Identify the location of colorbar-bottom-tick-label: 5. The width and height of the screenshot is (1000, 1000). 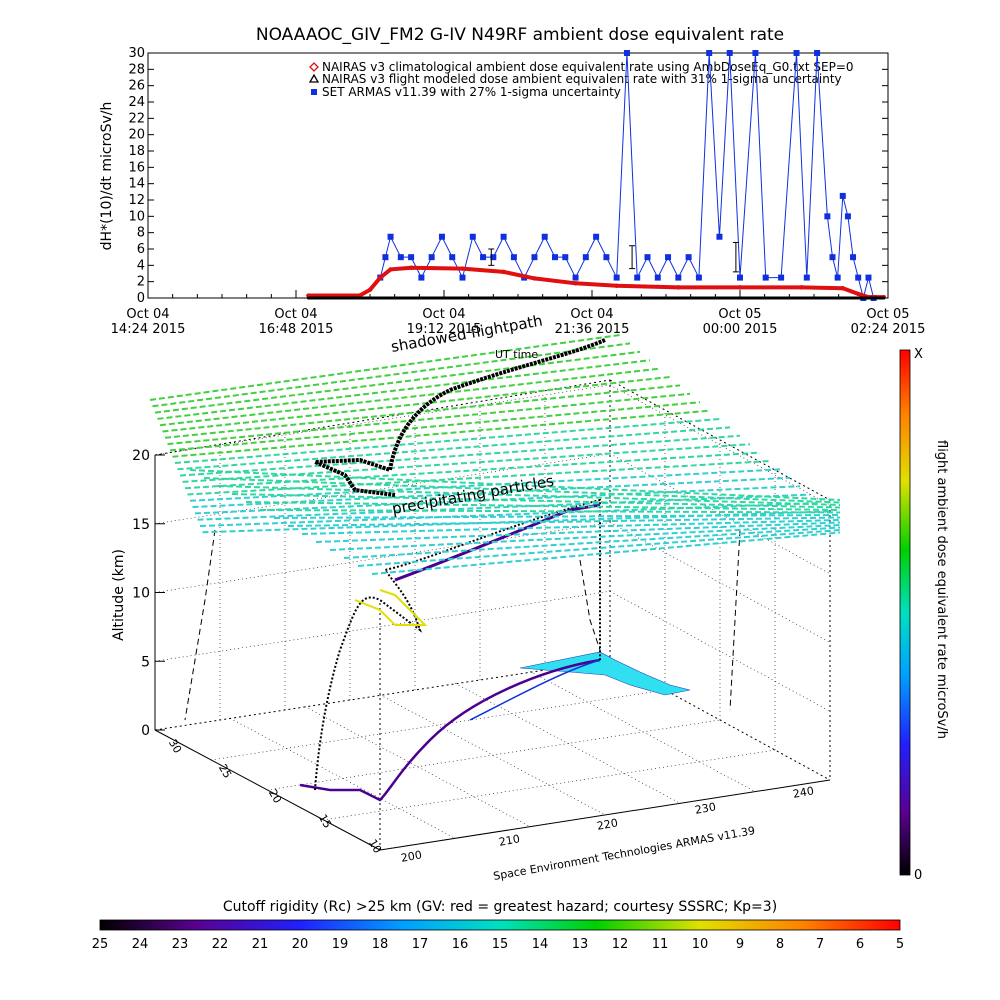
(900, 944).